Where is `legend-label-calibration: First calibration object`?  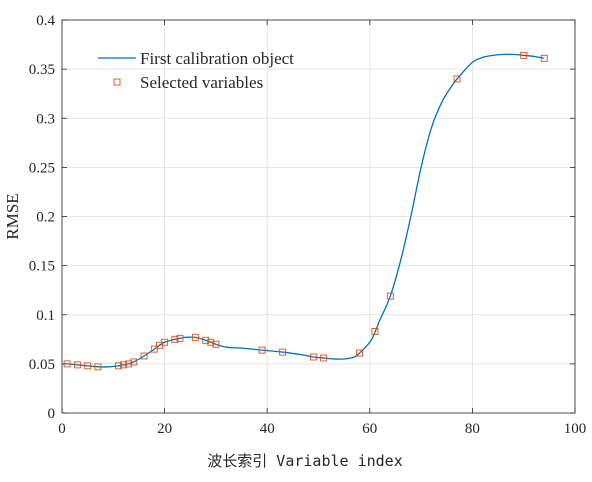
legend-label-calibration: First calibration object is located at coordinates (217, 58).